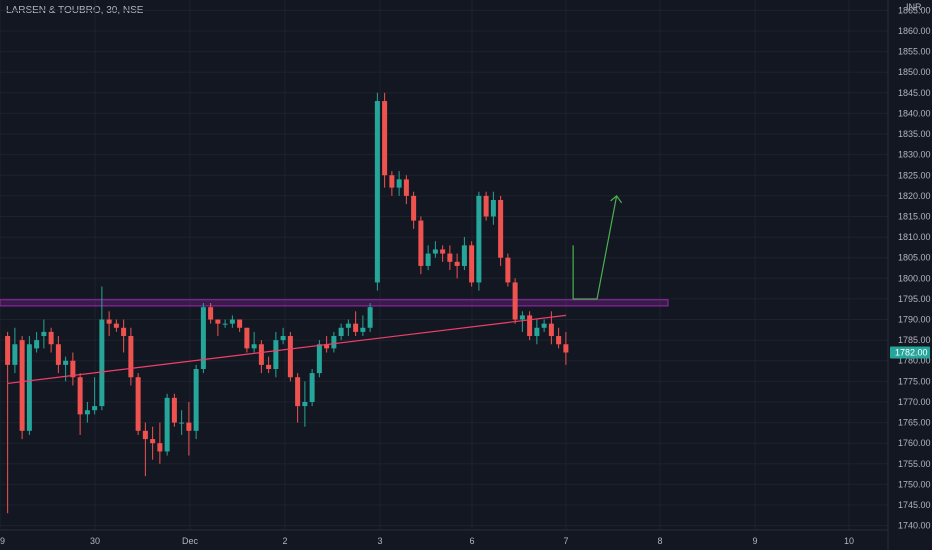 This screenshot has height=550, width=932. What do you see at coordinates (914, 484) in the screenshot?
I see `y-tick-label: 1750.00` at bounding box center [914, 484].